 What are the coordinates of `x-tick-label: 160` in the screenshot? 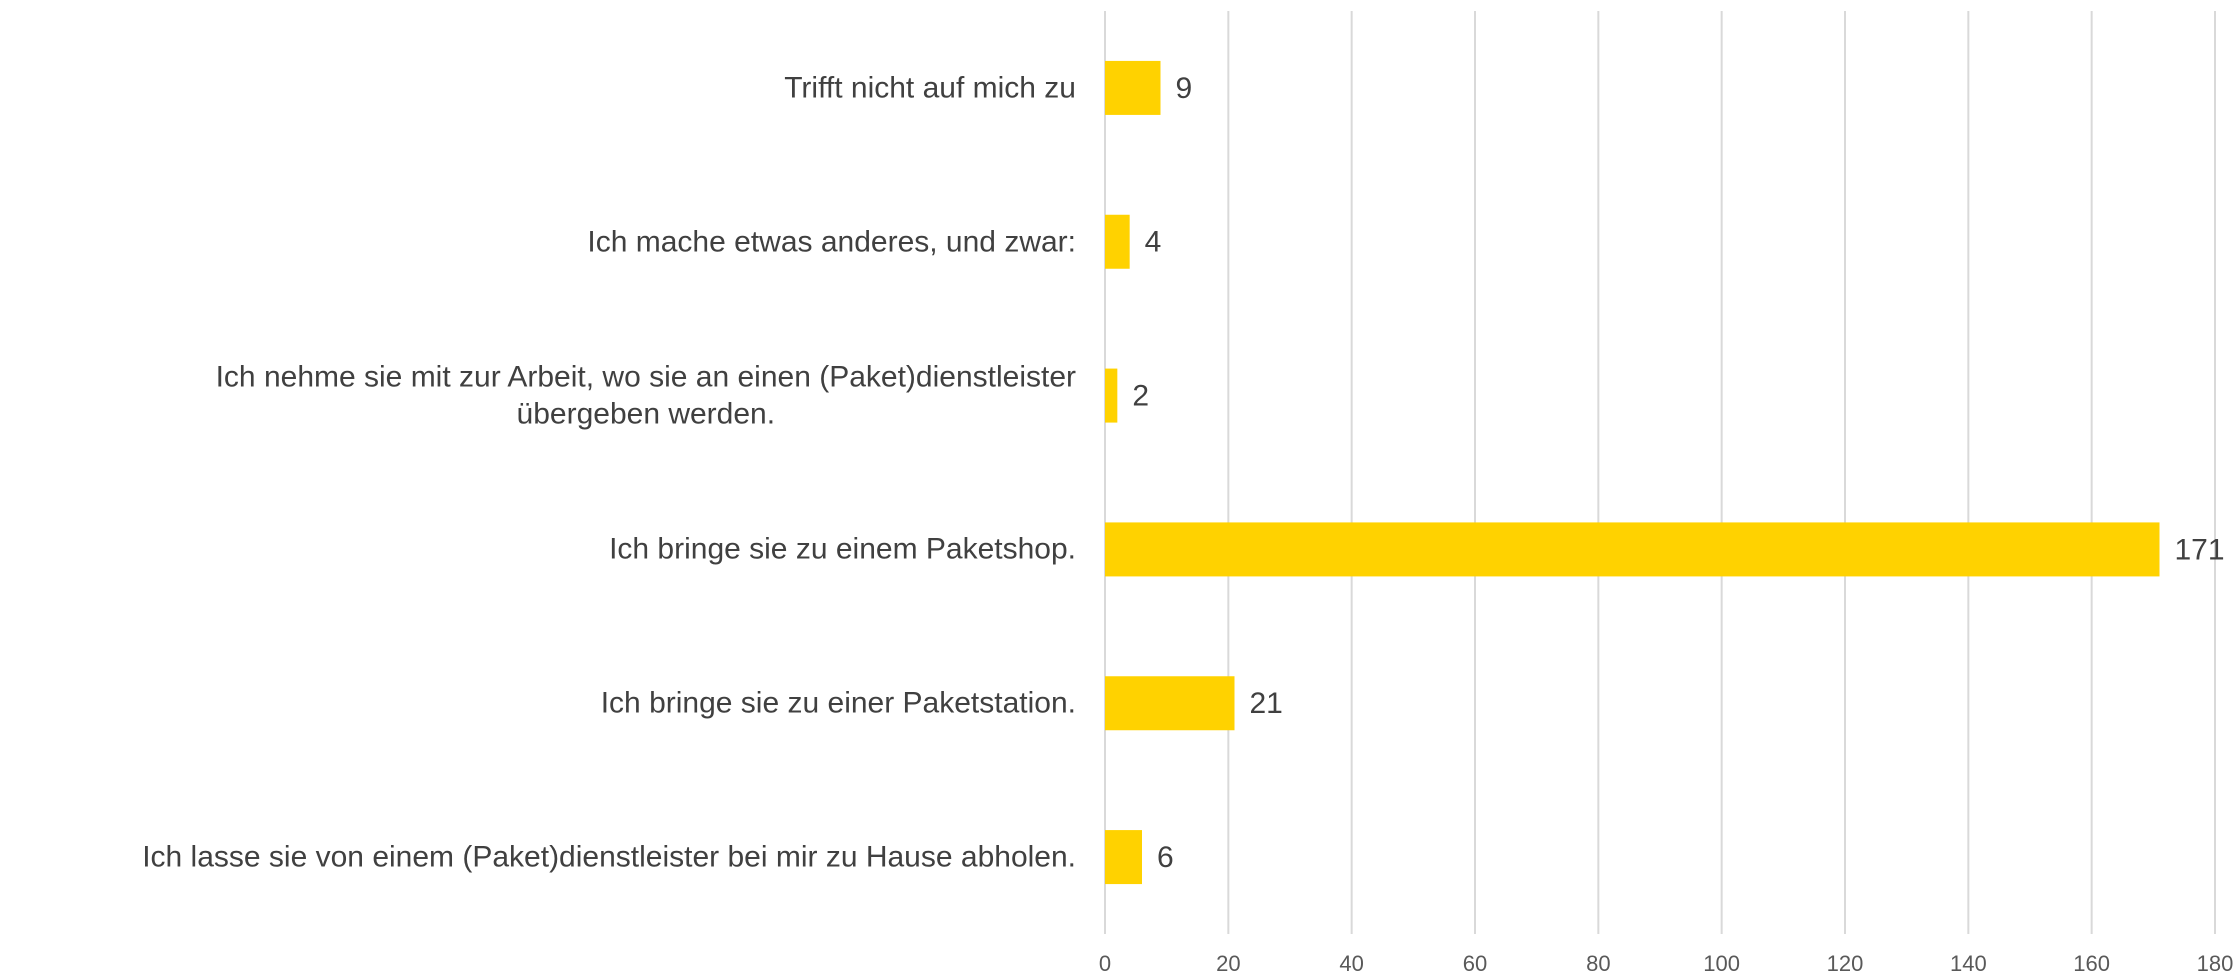 It's located at (2091, 963).